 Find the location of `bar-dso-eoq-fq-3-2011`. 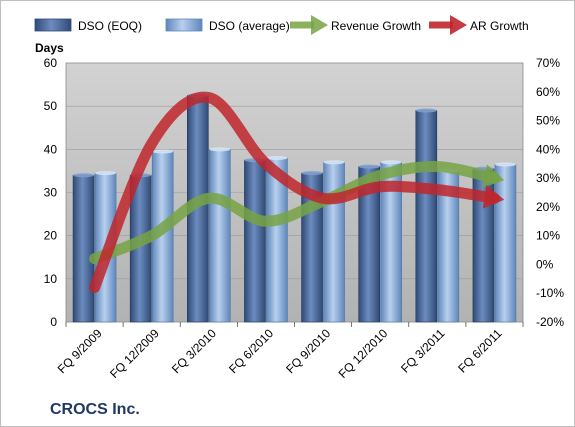

bar-dso-eoq-fq-3-2011 is located at coordinates (426, 216).